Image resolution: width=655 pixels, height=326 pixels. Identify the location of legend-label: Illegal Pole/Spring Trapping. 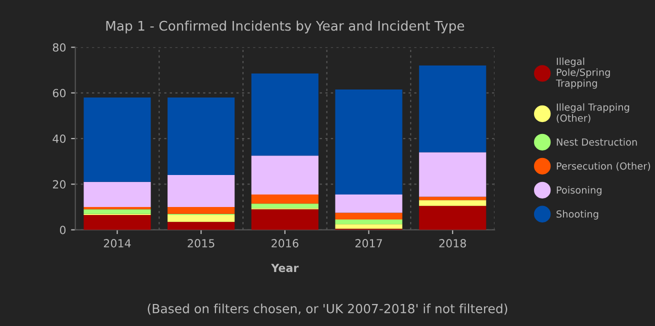
(583, 73).